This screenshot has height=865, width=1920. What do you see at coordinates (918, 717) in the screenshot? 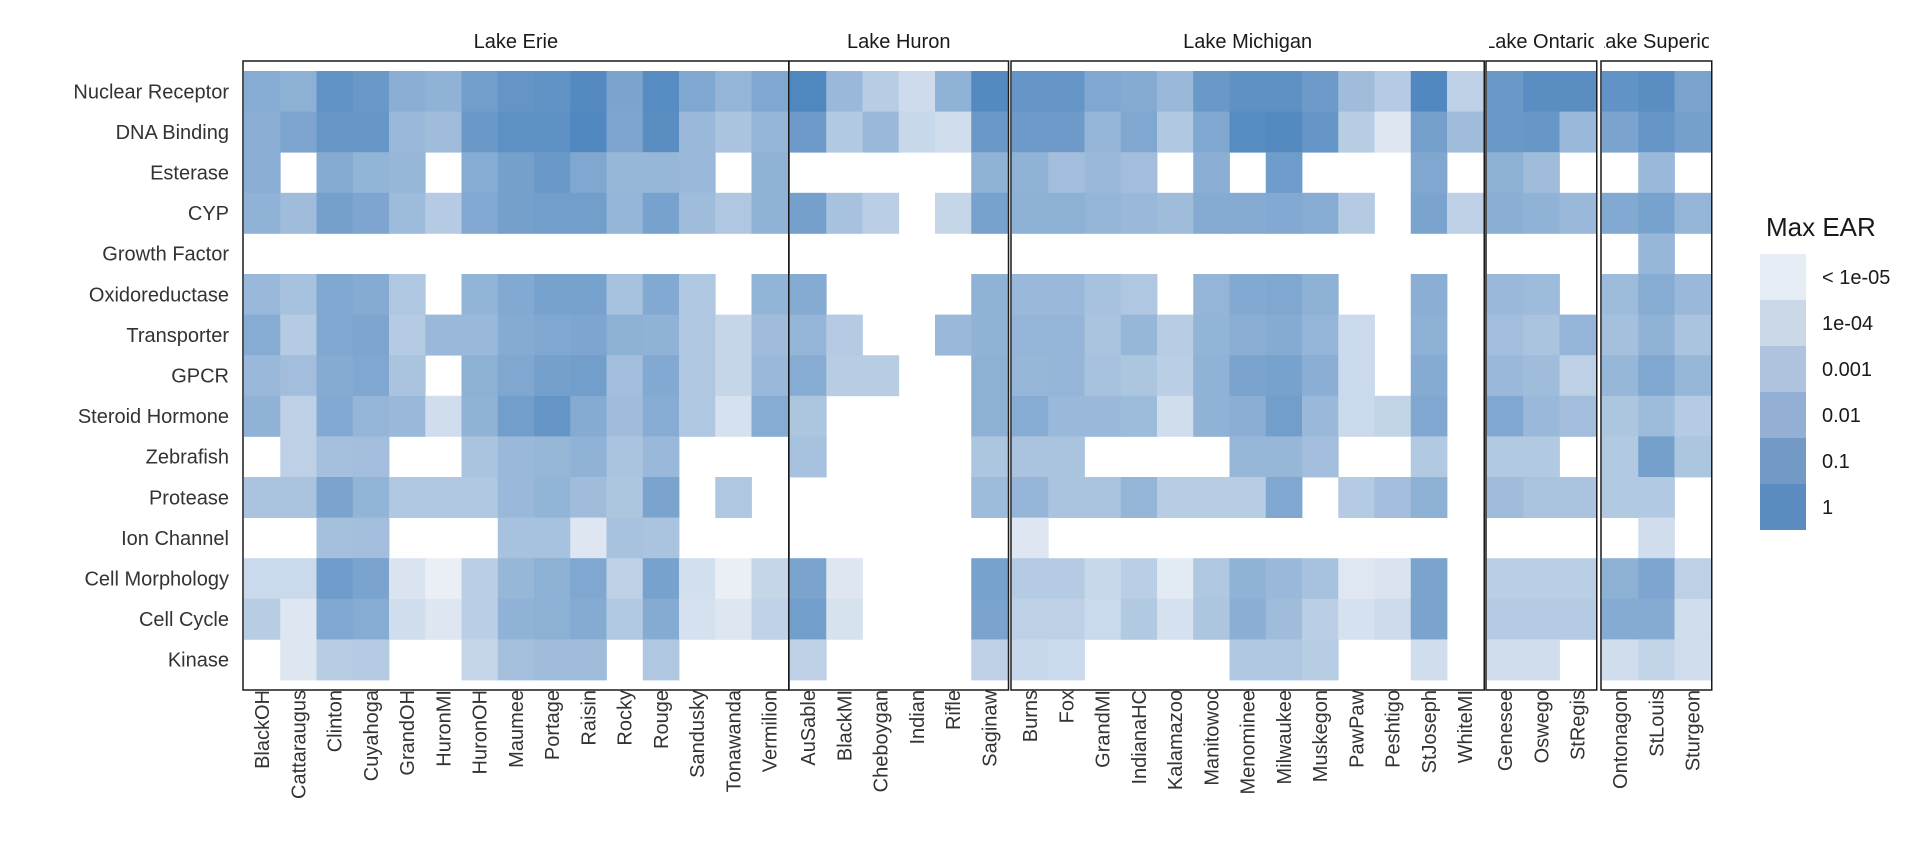
I see `column-label: Indian` at bounding box center [918, 717].